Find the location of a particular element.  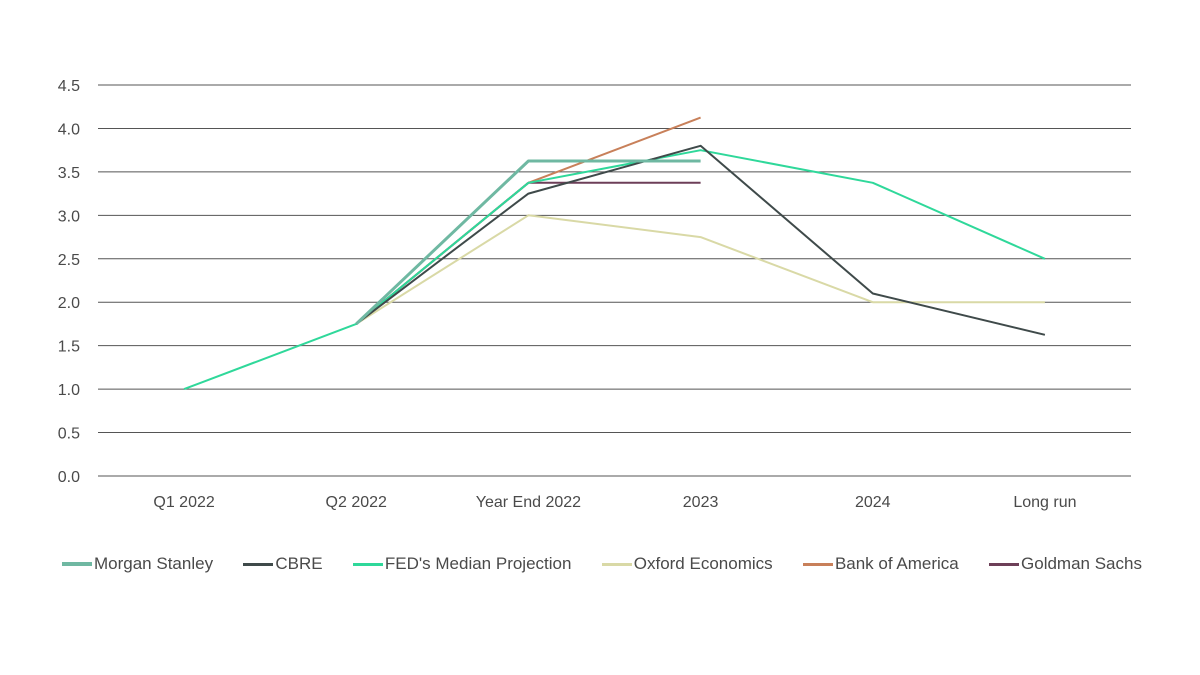

legend-item-bank-of-america: Bank of America is located at coordinates (880, 564).